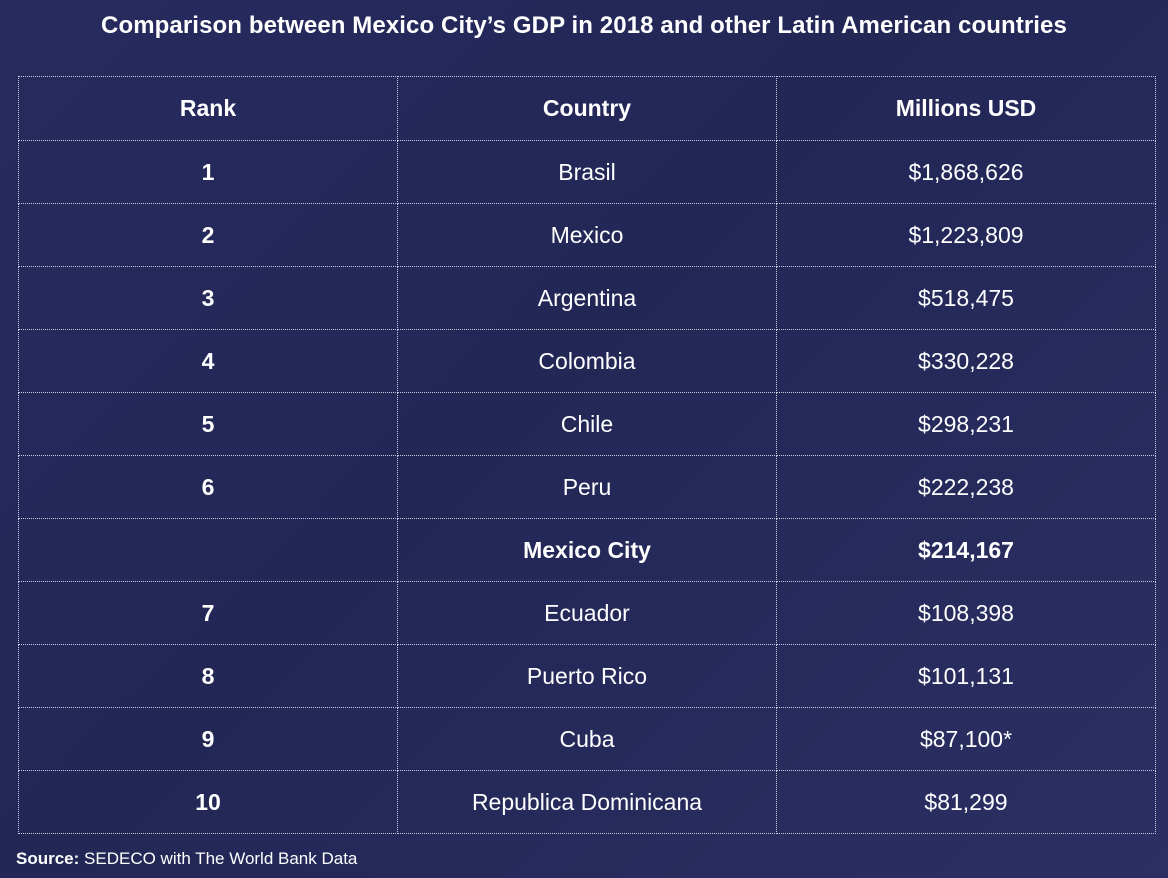 The image size is (1168, 878). Describe the element at coordinates (208, 424) in the screenshot. I see `rank-cell: 5` at that location.